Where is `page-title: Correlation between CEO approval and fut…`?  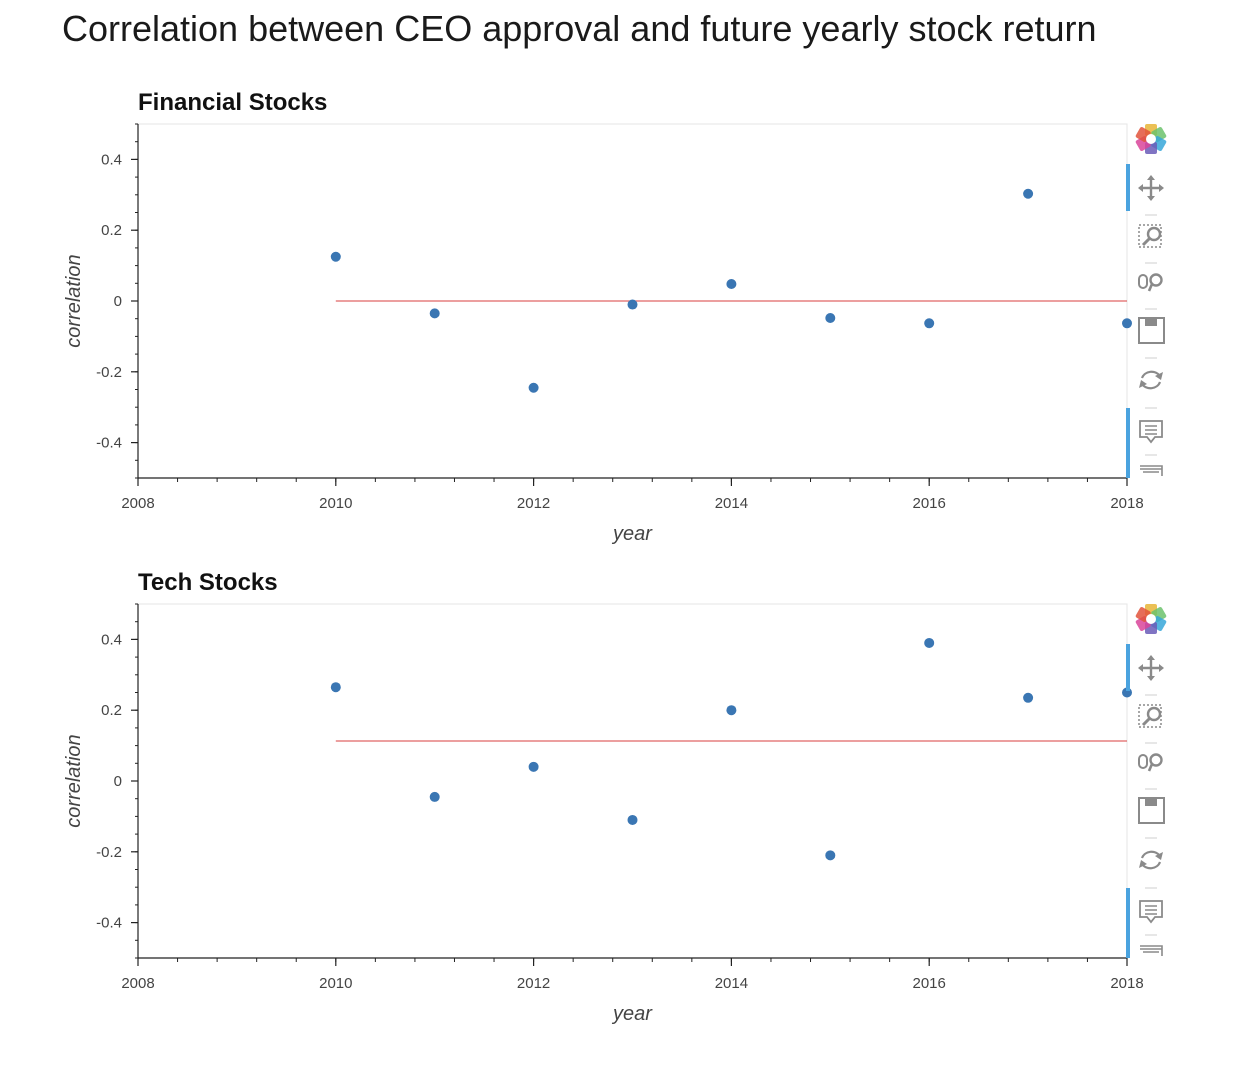 page-title: Correlation between CEO approval and fut… is located at coordinates (579, 28).